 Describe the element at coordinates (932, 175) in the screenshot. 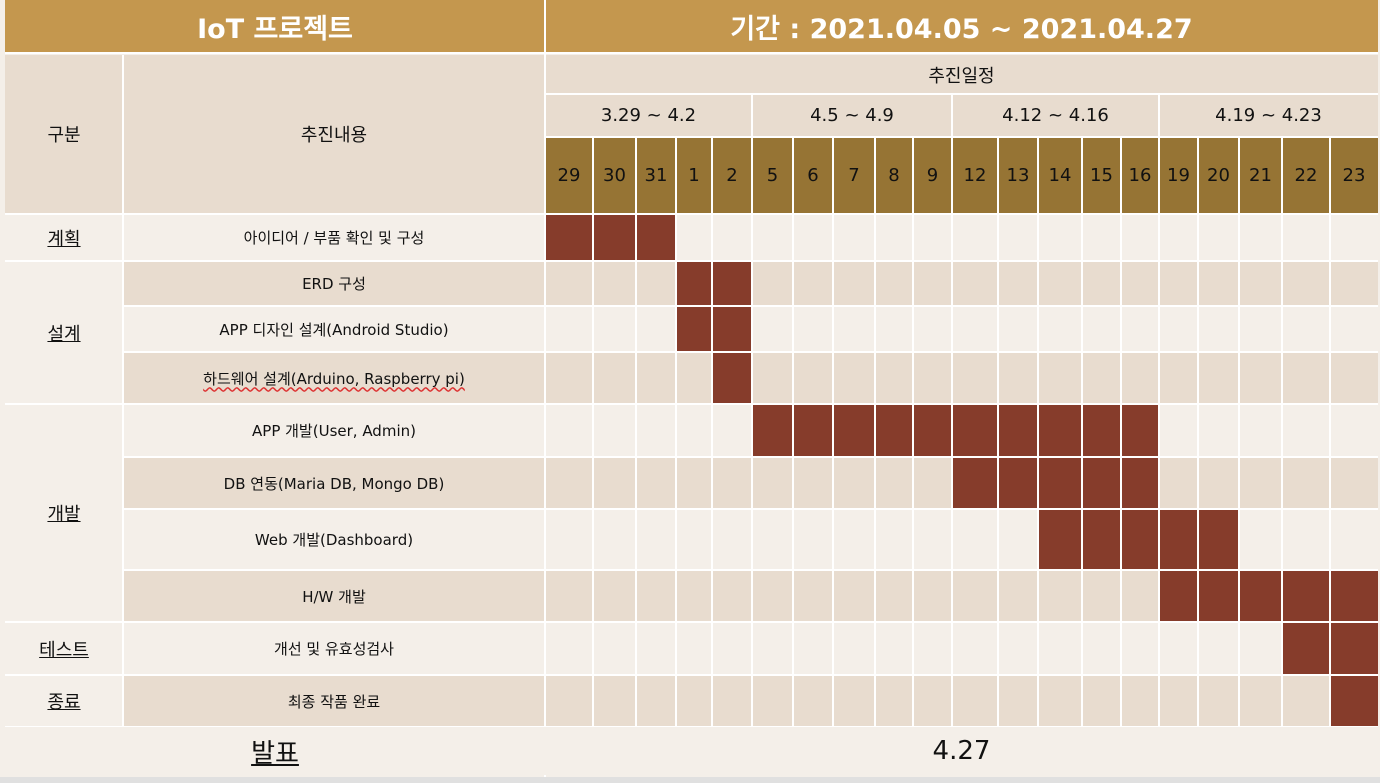

I see `day-header: 9` at that location.